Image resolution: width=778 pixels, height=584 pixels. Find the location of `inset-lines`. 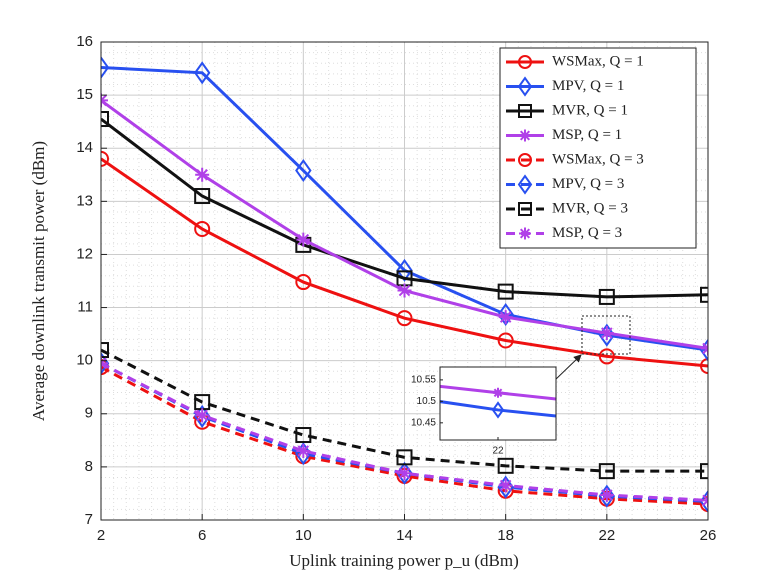

inset-lines is located at coordinates (498, 401).